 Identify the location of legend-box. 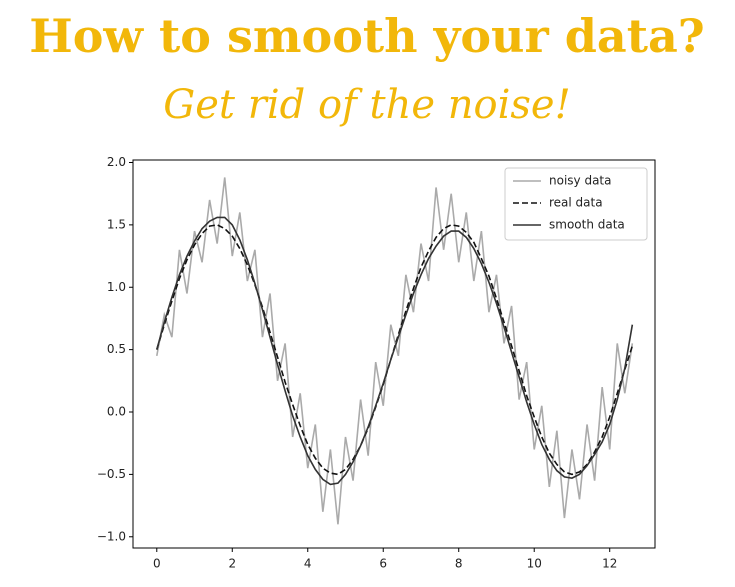
(576, 204).